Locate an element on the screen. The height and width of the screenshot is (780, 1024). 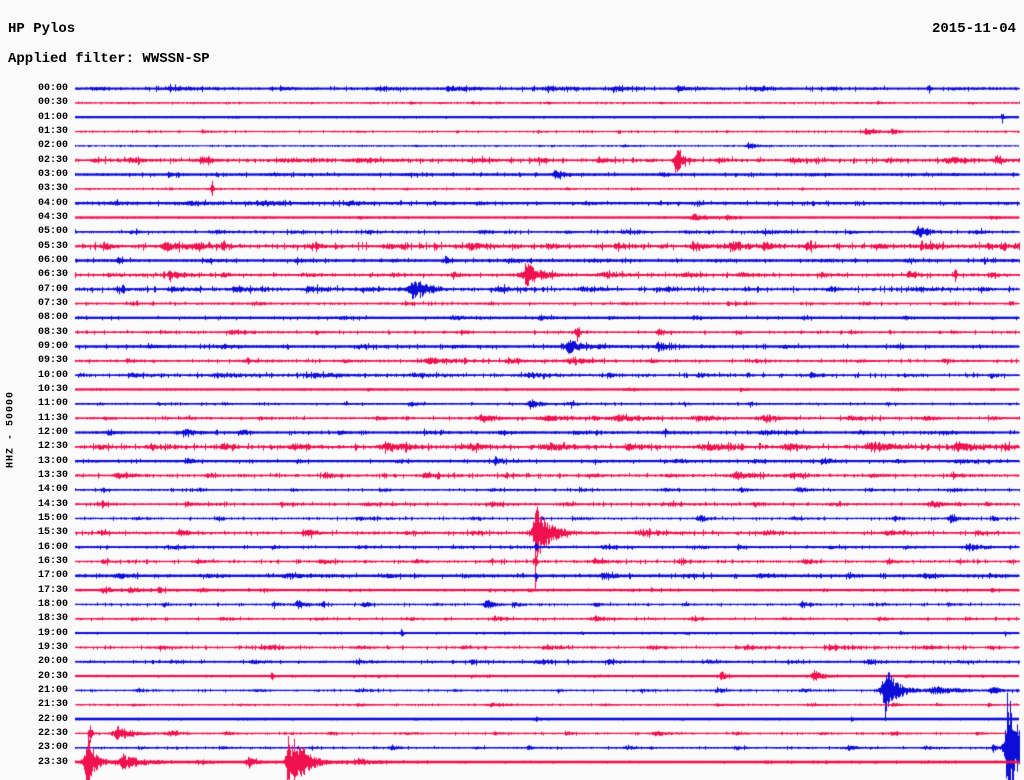
row-time-label: 08:30 is located at coordinates (52, 332).